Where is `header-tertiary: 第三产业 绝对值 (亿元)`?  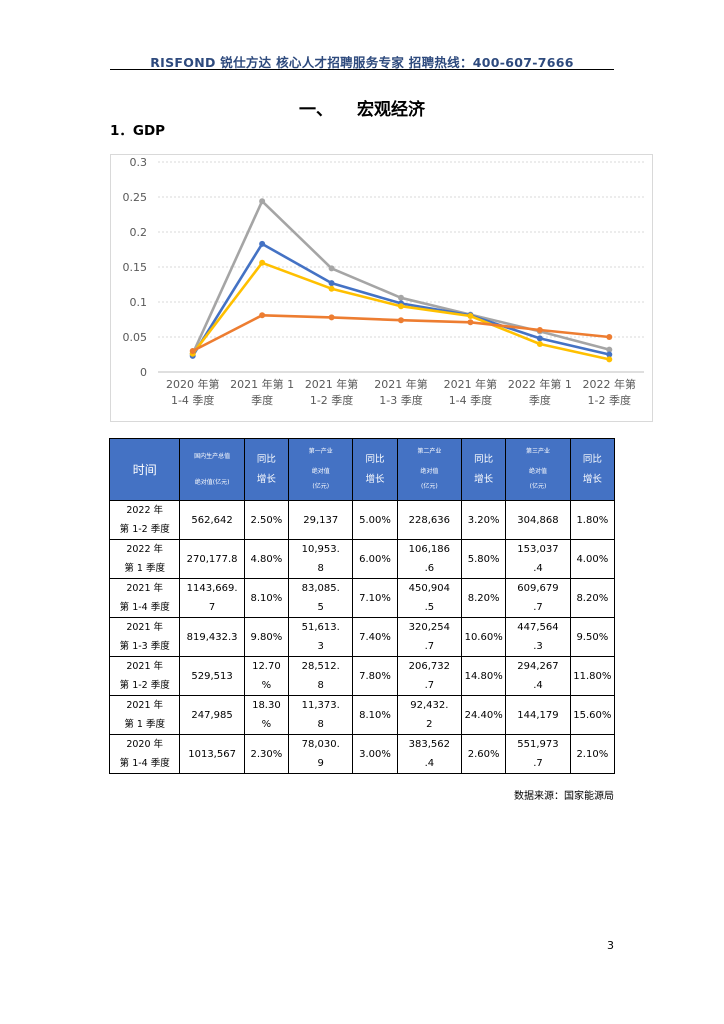
header-tertiary: 第三产业 绝对值 (亿元) is located at coordinates (538, 469).